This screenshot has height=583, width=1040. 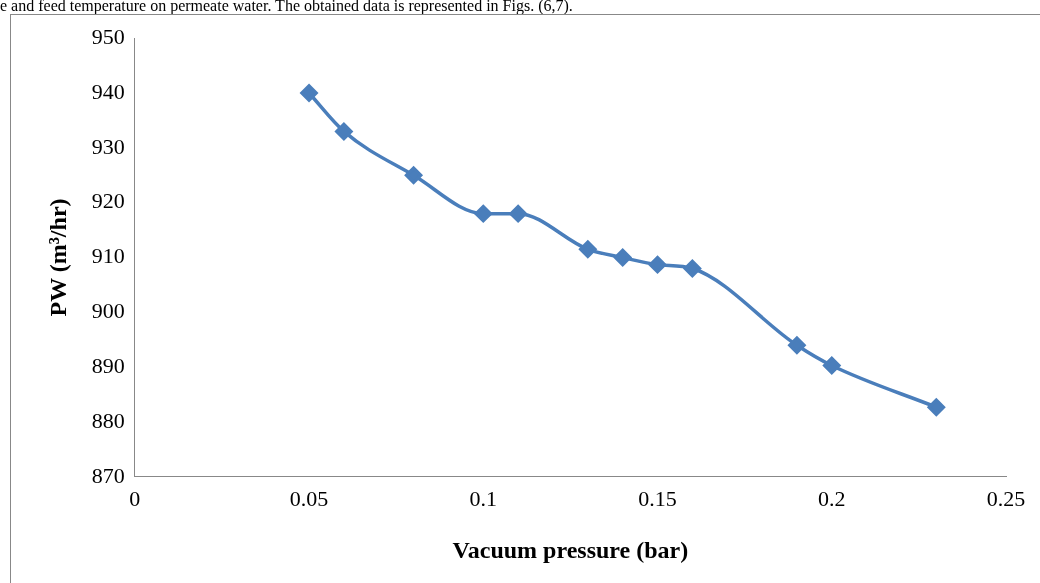 I want to click on x-tick-label: 0.25, so click(x=1006, y=498).